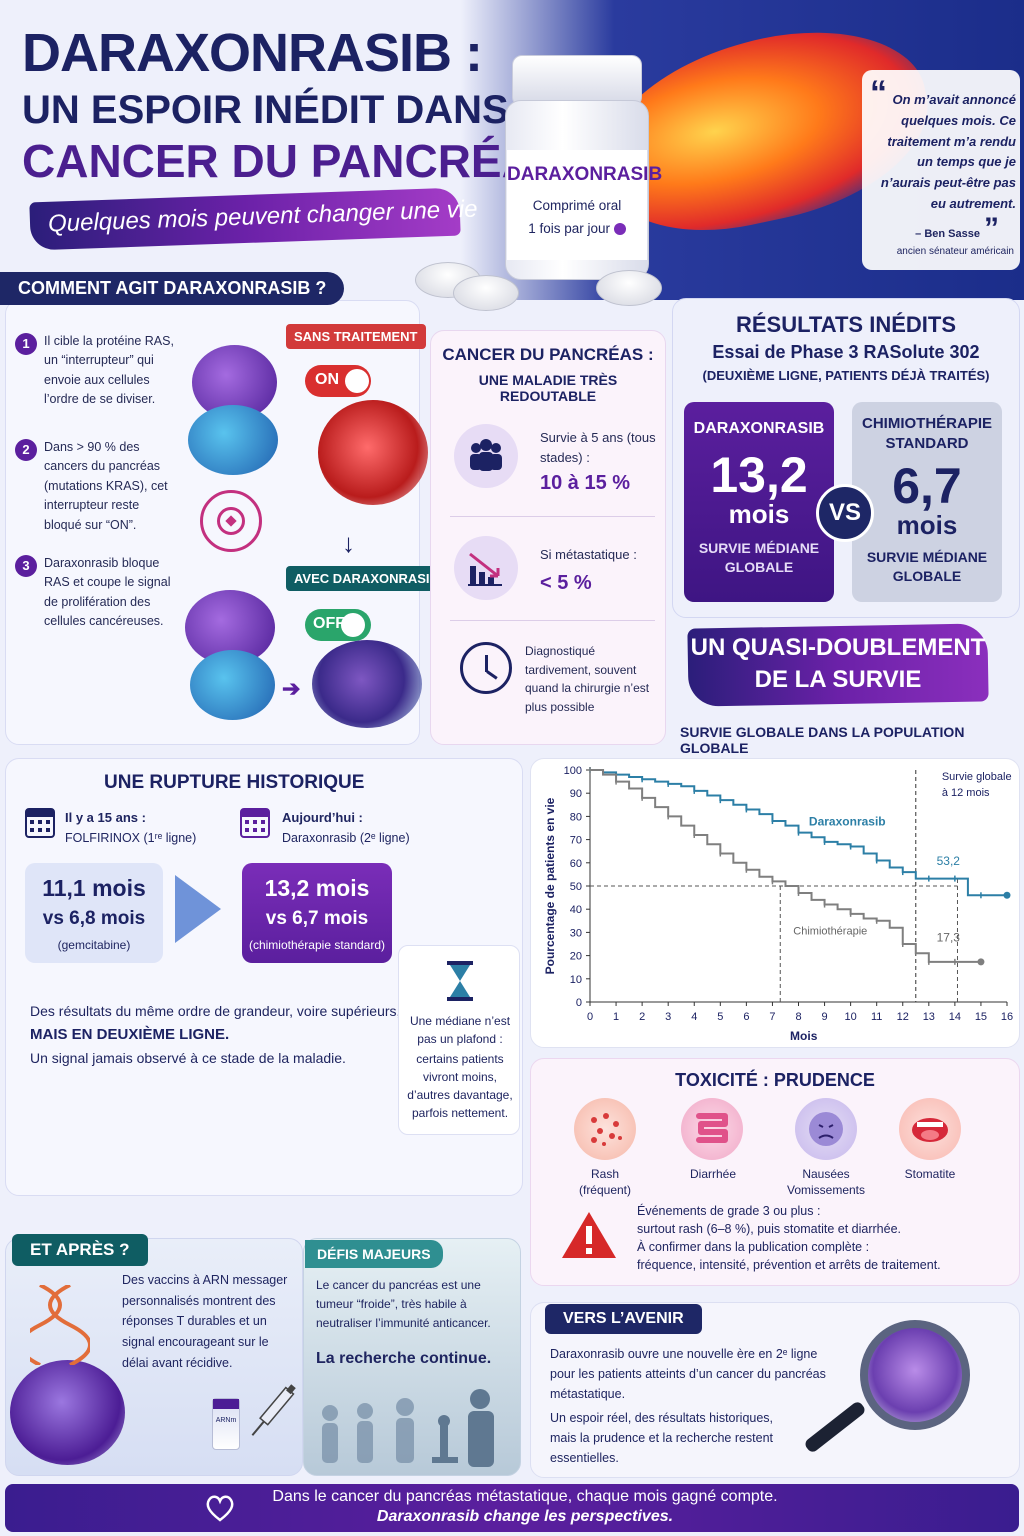  I want to click on how-section-title: COMMENT AGIT DARAXONRASIB ?, so click(172, 288).